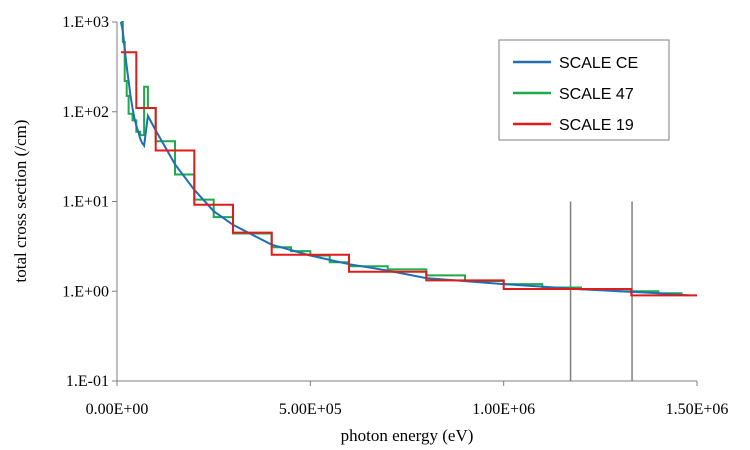  I want to click on legend-label: SCALE 19, so click(596, 125).